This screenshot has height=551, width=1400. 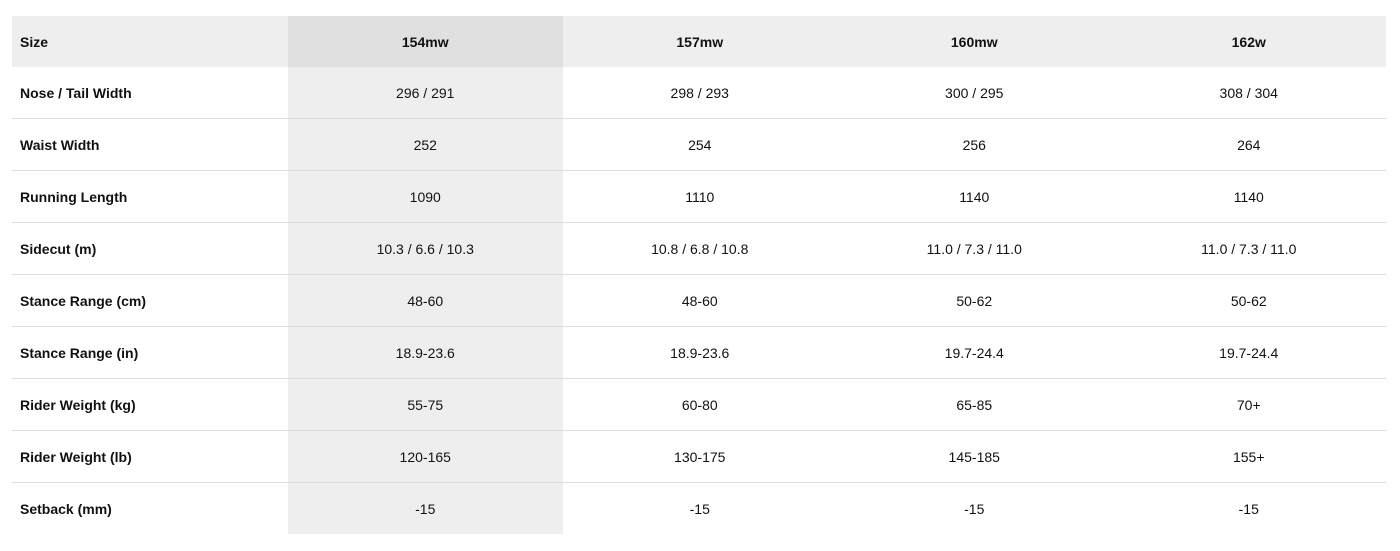 I want to click on table-row: Setback (mm) -15 -15 -15 -15, so click(x=699, y=508).